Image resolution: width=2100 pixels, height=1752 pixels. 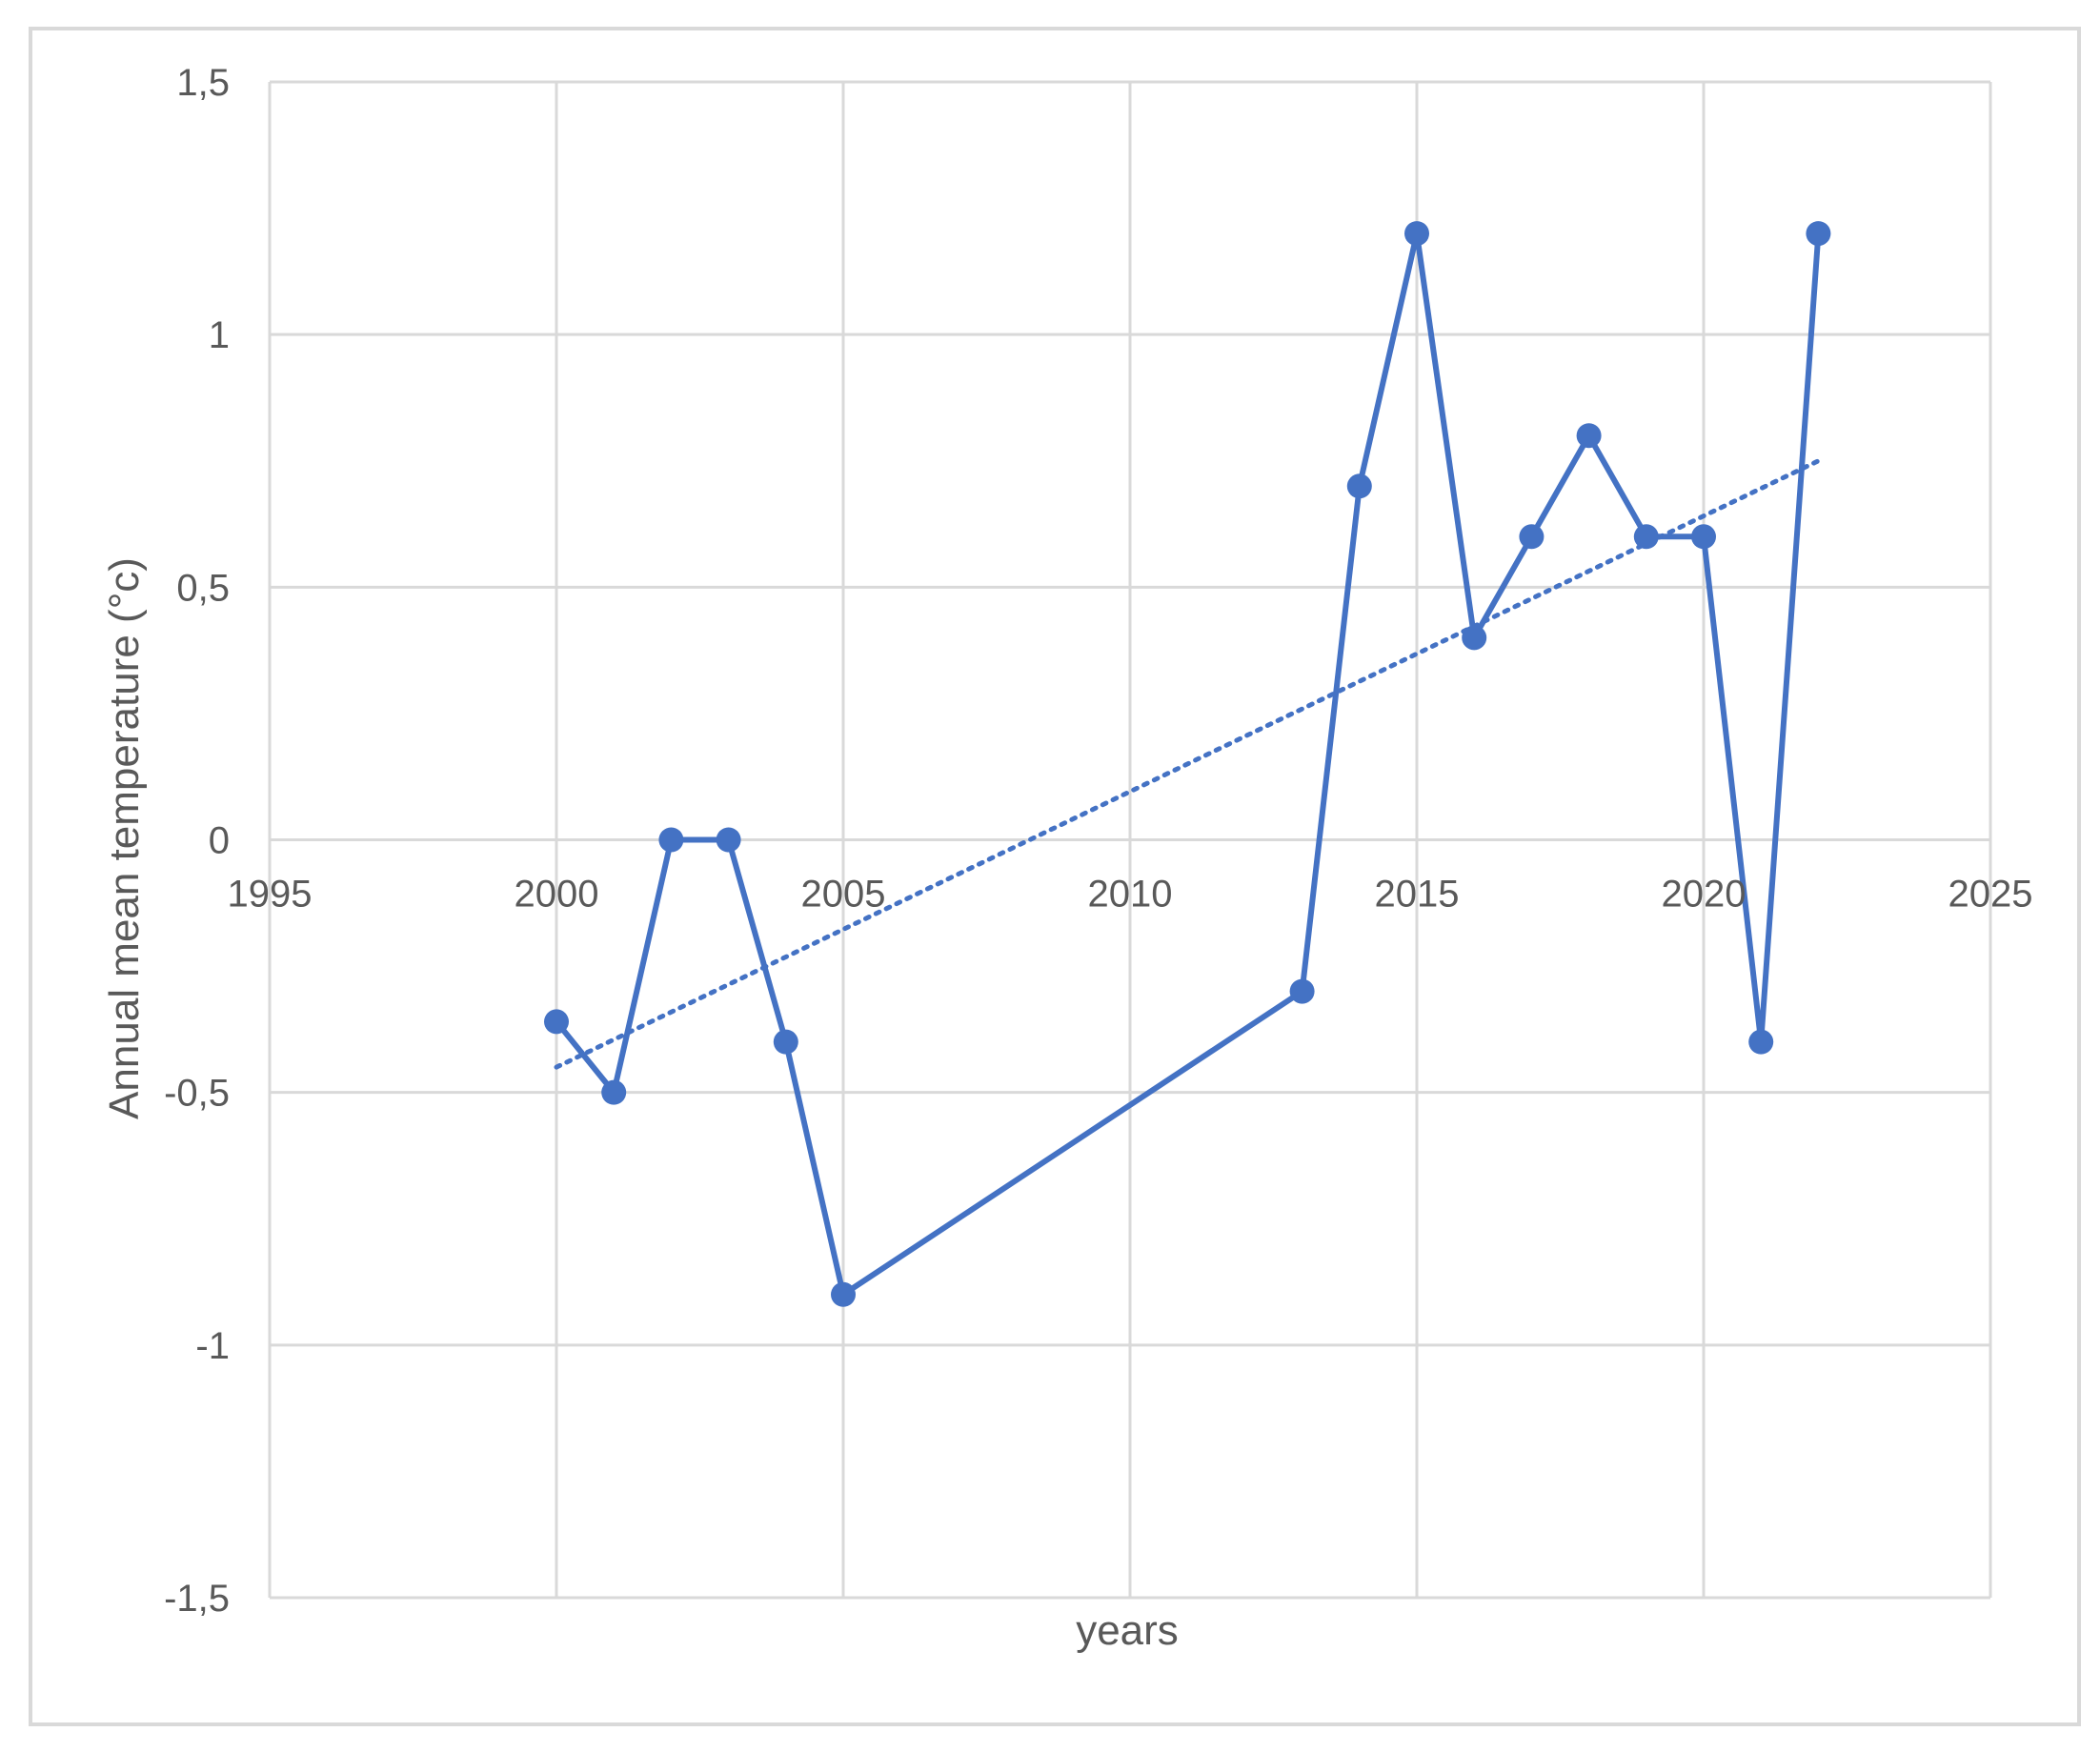 What do you see at coordinates (212, 1346) in the screenshot?
I see `y-tick-label: -1` at bounding box center [212, 1346].